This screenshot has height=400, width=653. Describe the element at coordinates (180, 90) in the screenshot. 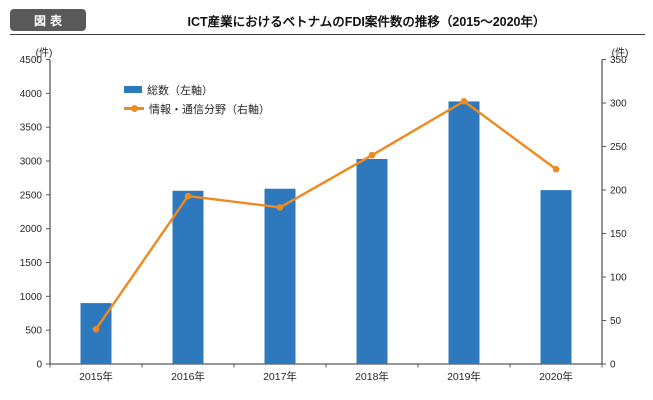

I see `legend-label-total: 総数（左軸）` at that location.